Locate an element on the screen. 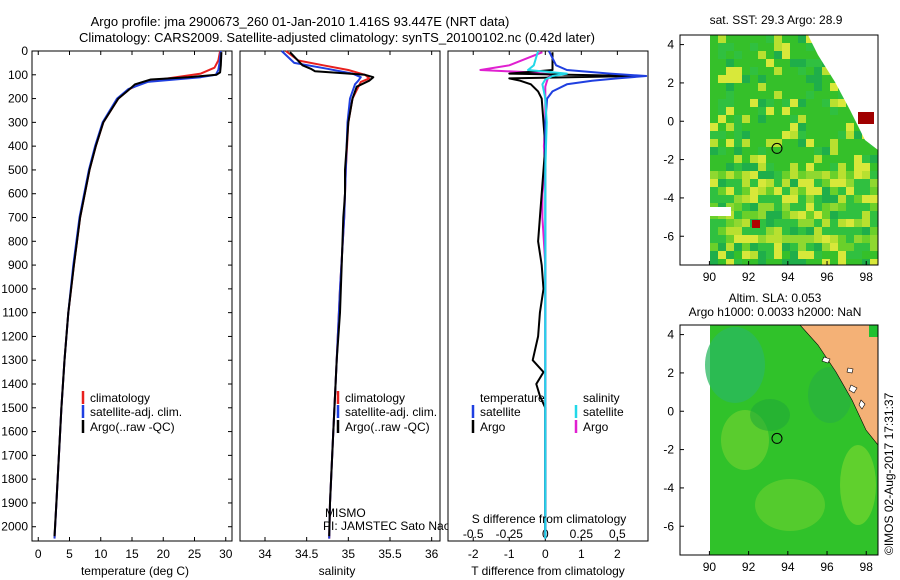 This screenshot has height=580, width=900. map-y-tick-label: -6 is located at coordinates (668, 236).